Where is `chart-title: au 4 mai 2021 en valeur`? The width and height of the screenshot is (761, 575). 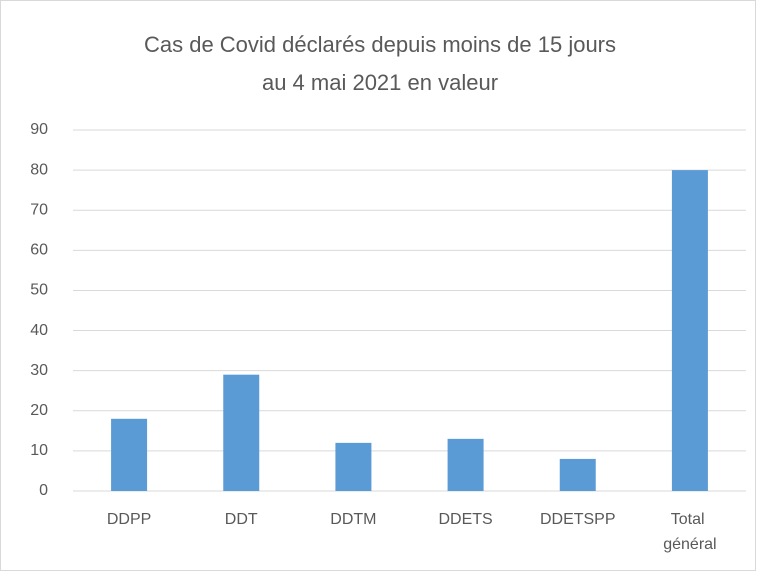
chart-title: au 4 mai 2021 en valeur is located at coordinates (380, 82).